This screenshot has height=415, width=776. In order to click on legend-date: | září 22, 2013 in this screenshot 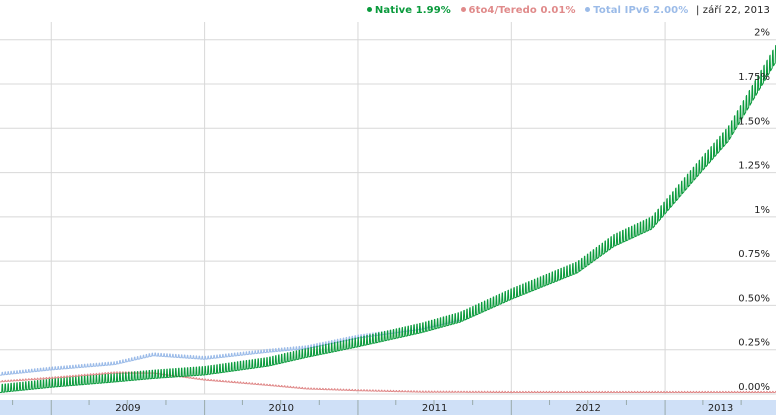, I will do `click(732, 10)`.